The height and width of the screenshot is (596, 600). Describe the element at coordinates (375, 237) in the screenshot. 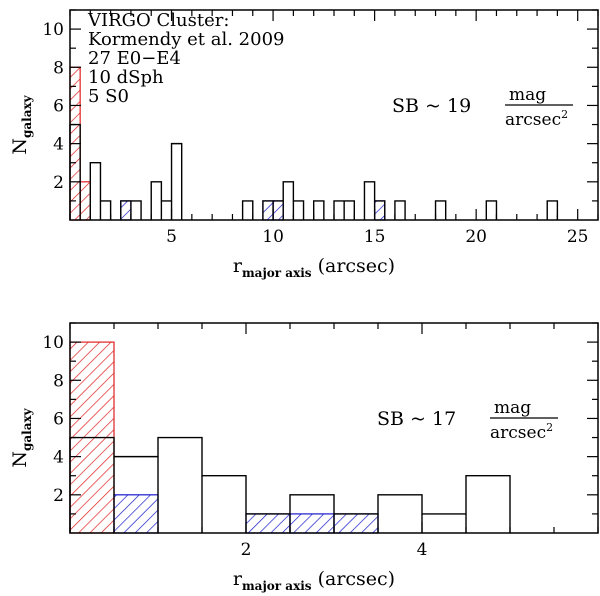

I see `x-tick-label: 15` at that location.